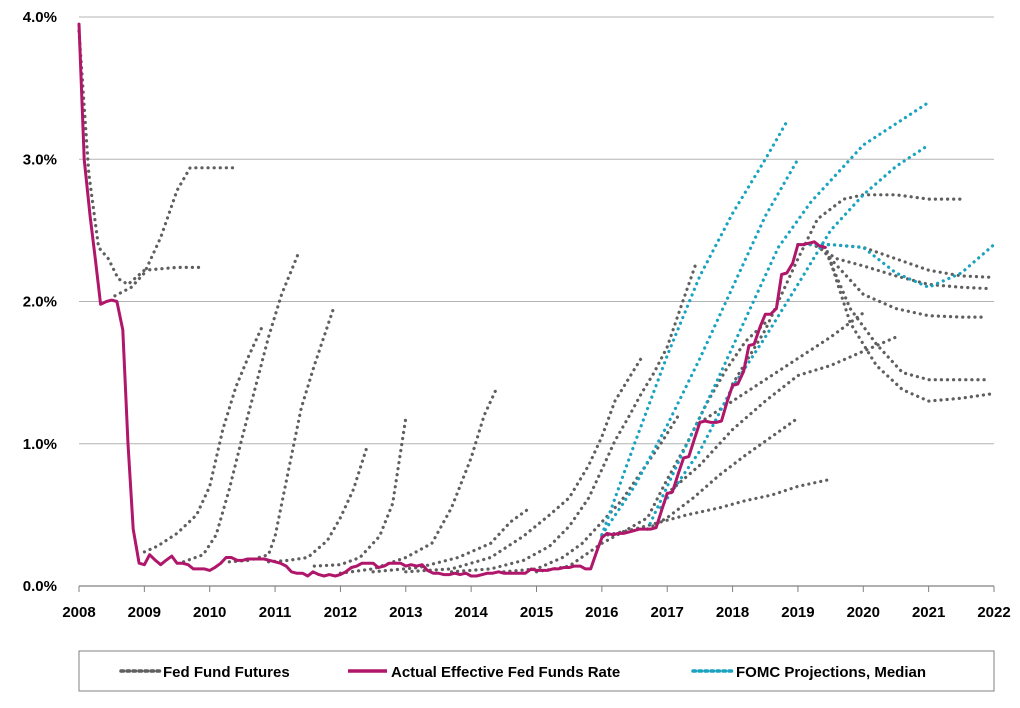 This screenshot has width=1020, height=708. What do you see at coordinates (275, 612) in the screenshot?
I see `x-tick-label: 2011` at bounding box center [275, 612].